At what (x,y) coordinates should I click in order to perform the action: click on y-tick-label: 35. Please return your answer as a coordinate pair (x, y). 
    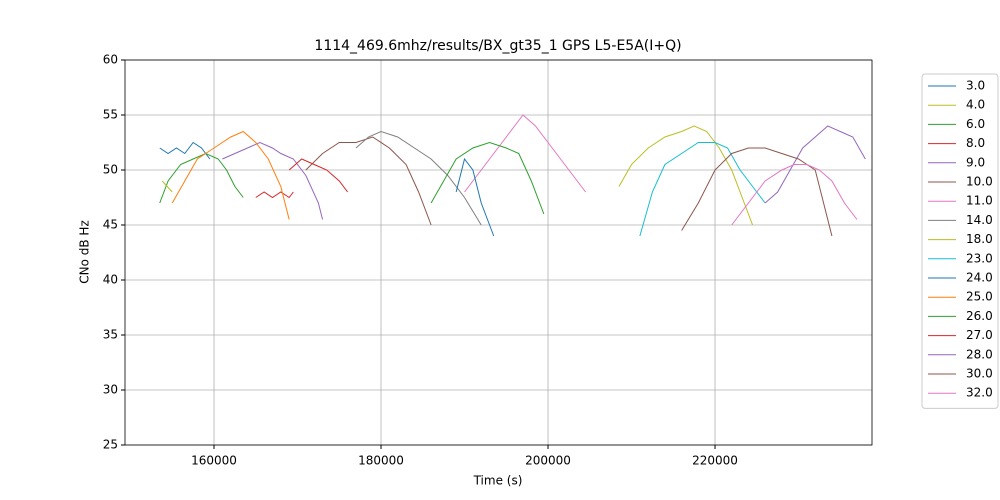
    Looking at the image, I should click on (110, 335).